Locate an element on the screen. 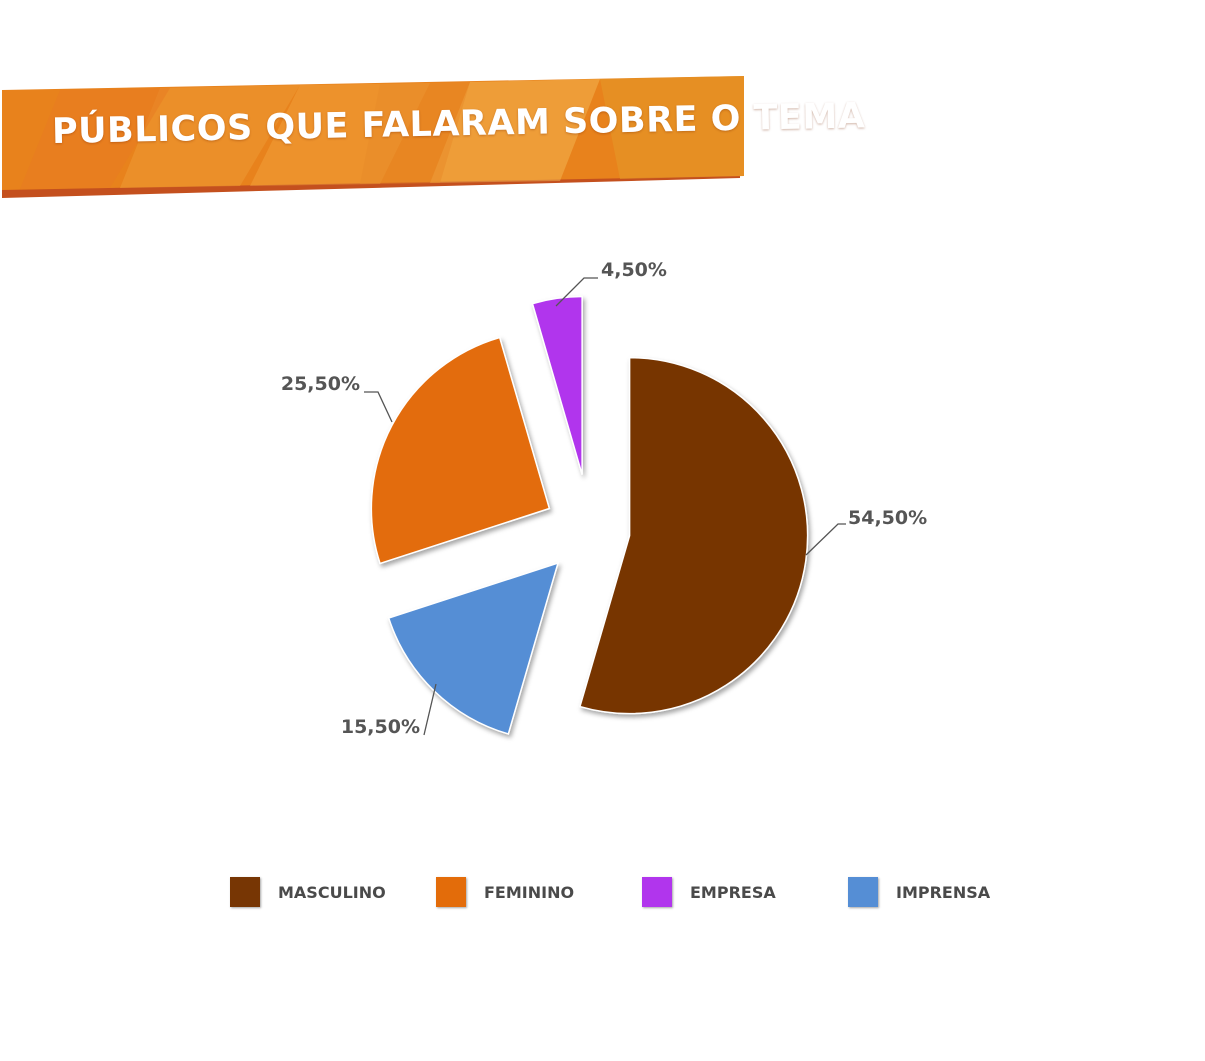 Image resolution: width=1205 pixels, height=1061 pixels. data-label-masculino: 54,50% is located at coordinates (887, 518).